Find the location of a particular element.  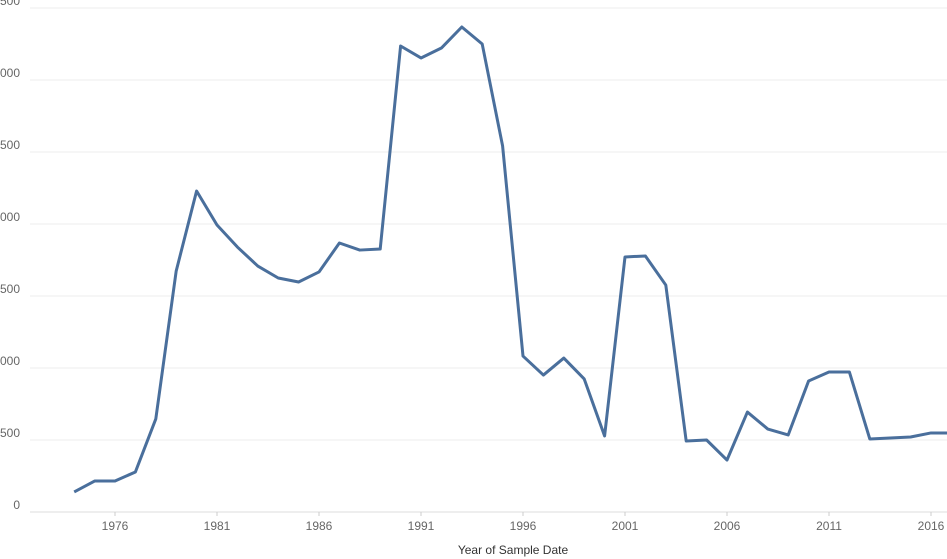

x-tick-label: 2011 is located at coordinates (829, 526).